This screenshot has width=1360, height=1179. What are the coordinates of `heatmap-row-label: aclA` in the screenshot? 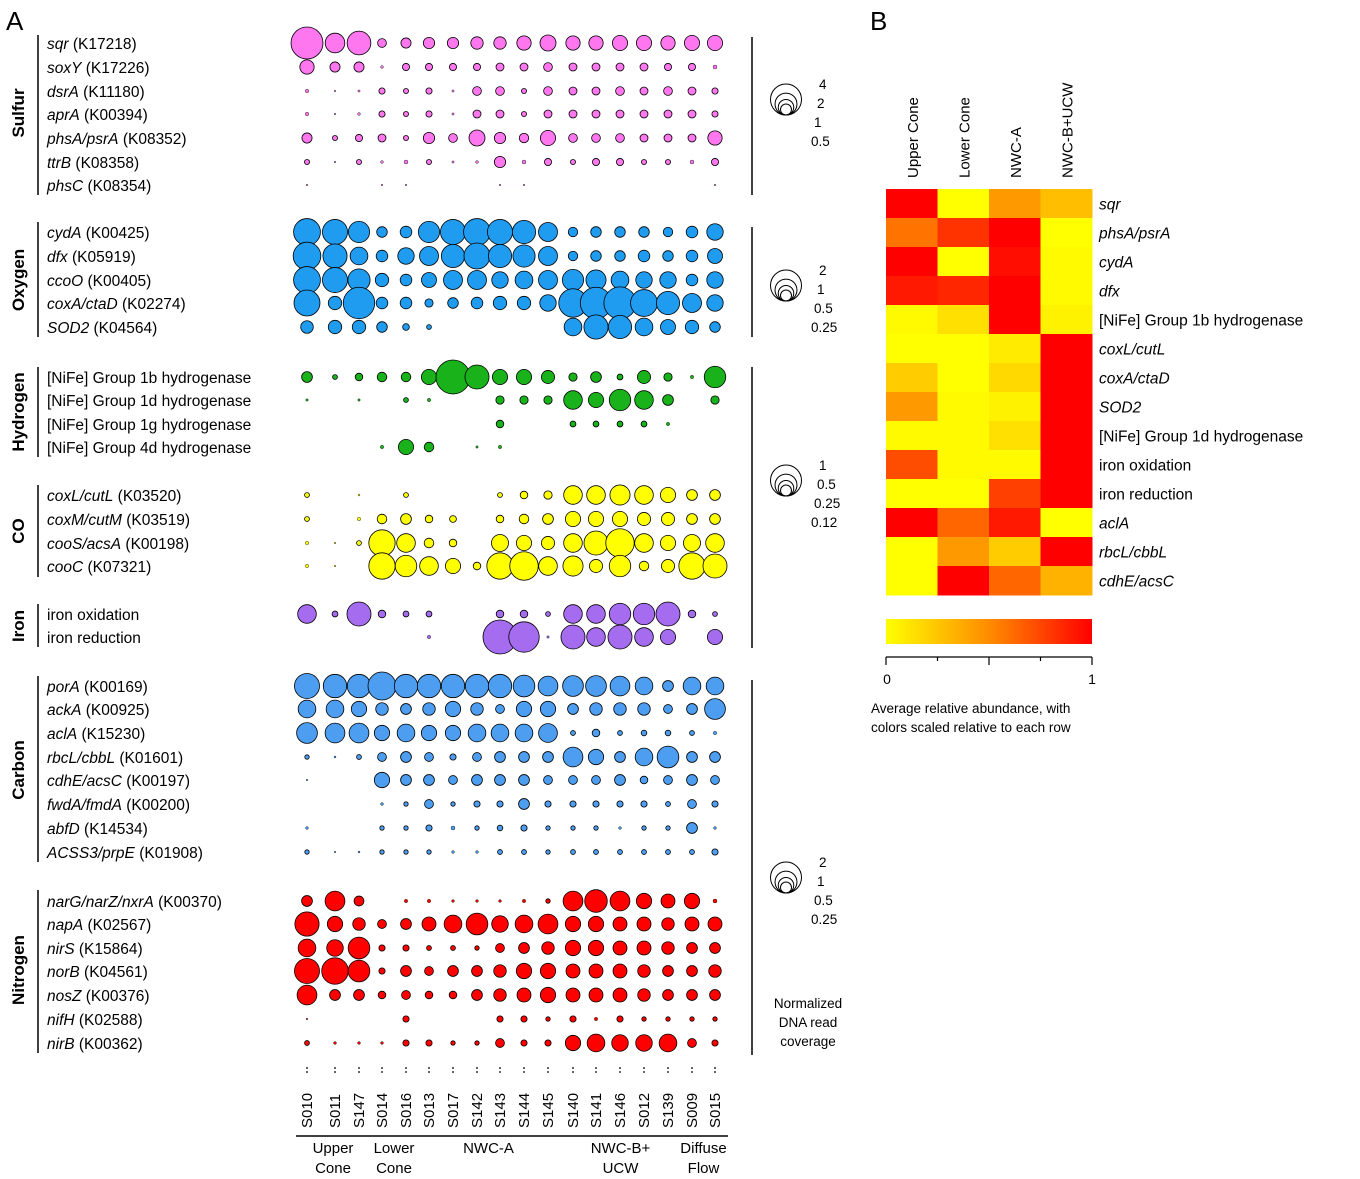 It's located at (1114, 524).